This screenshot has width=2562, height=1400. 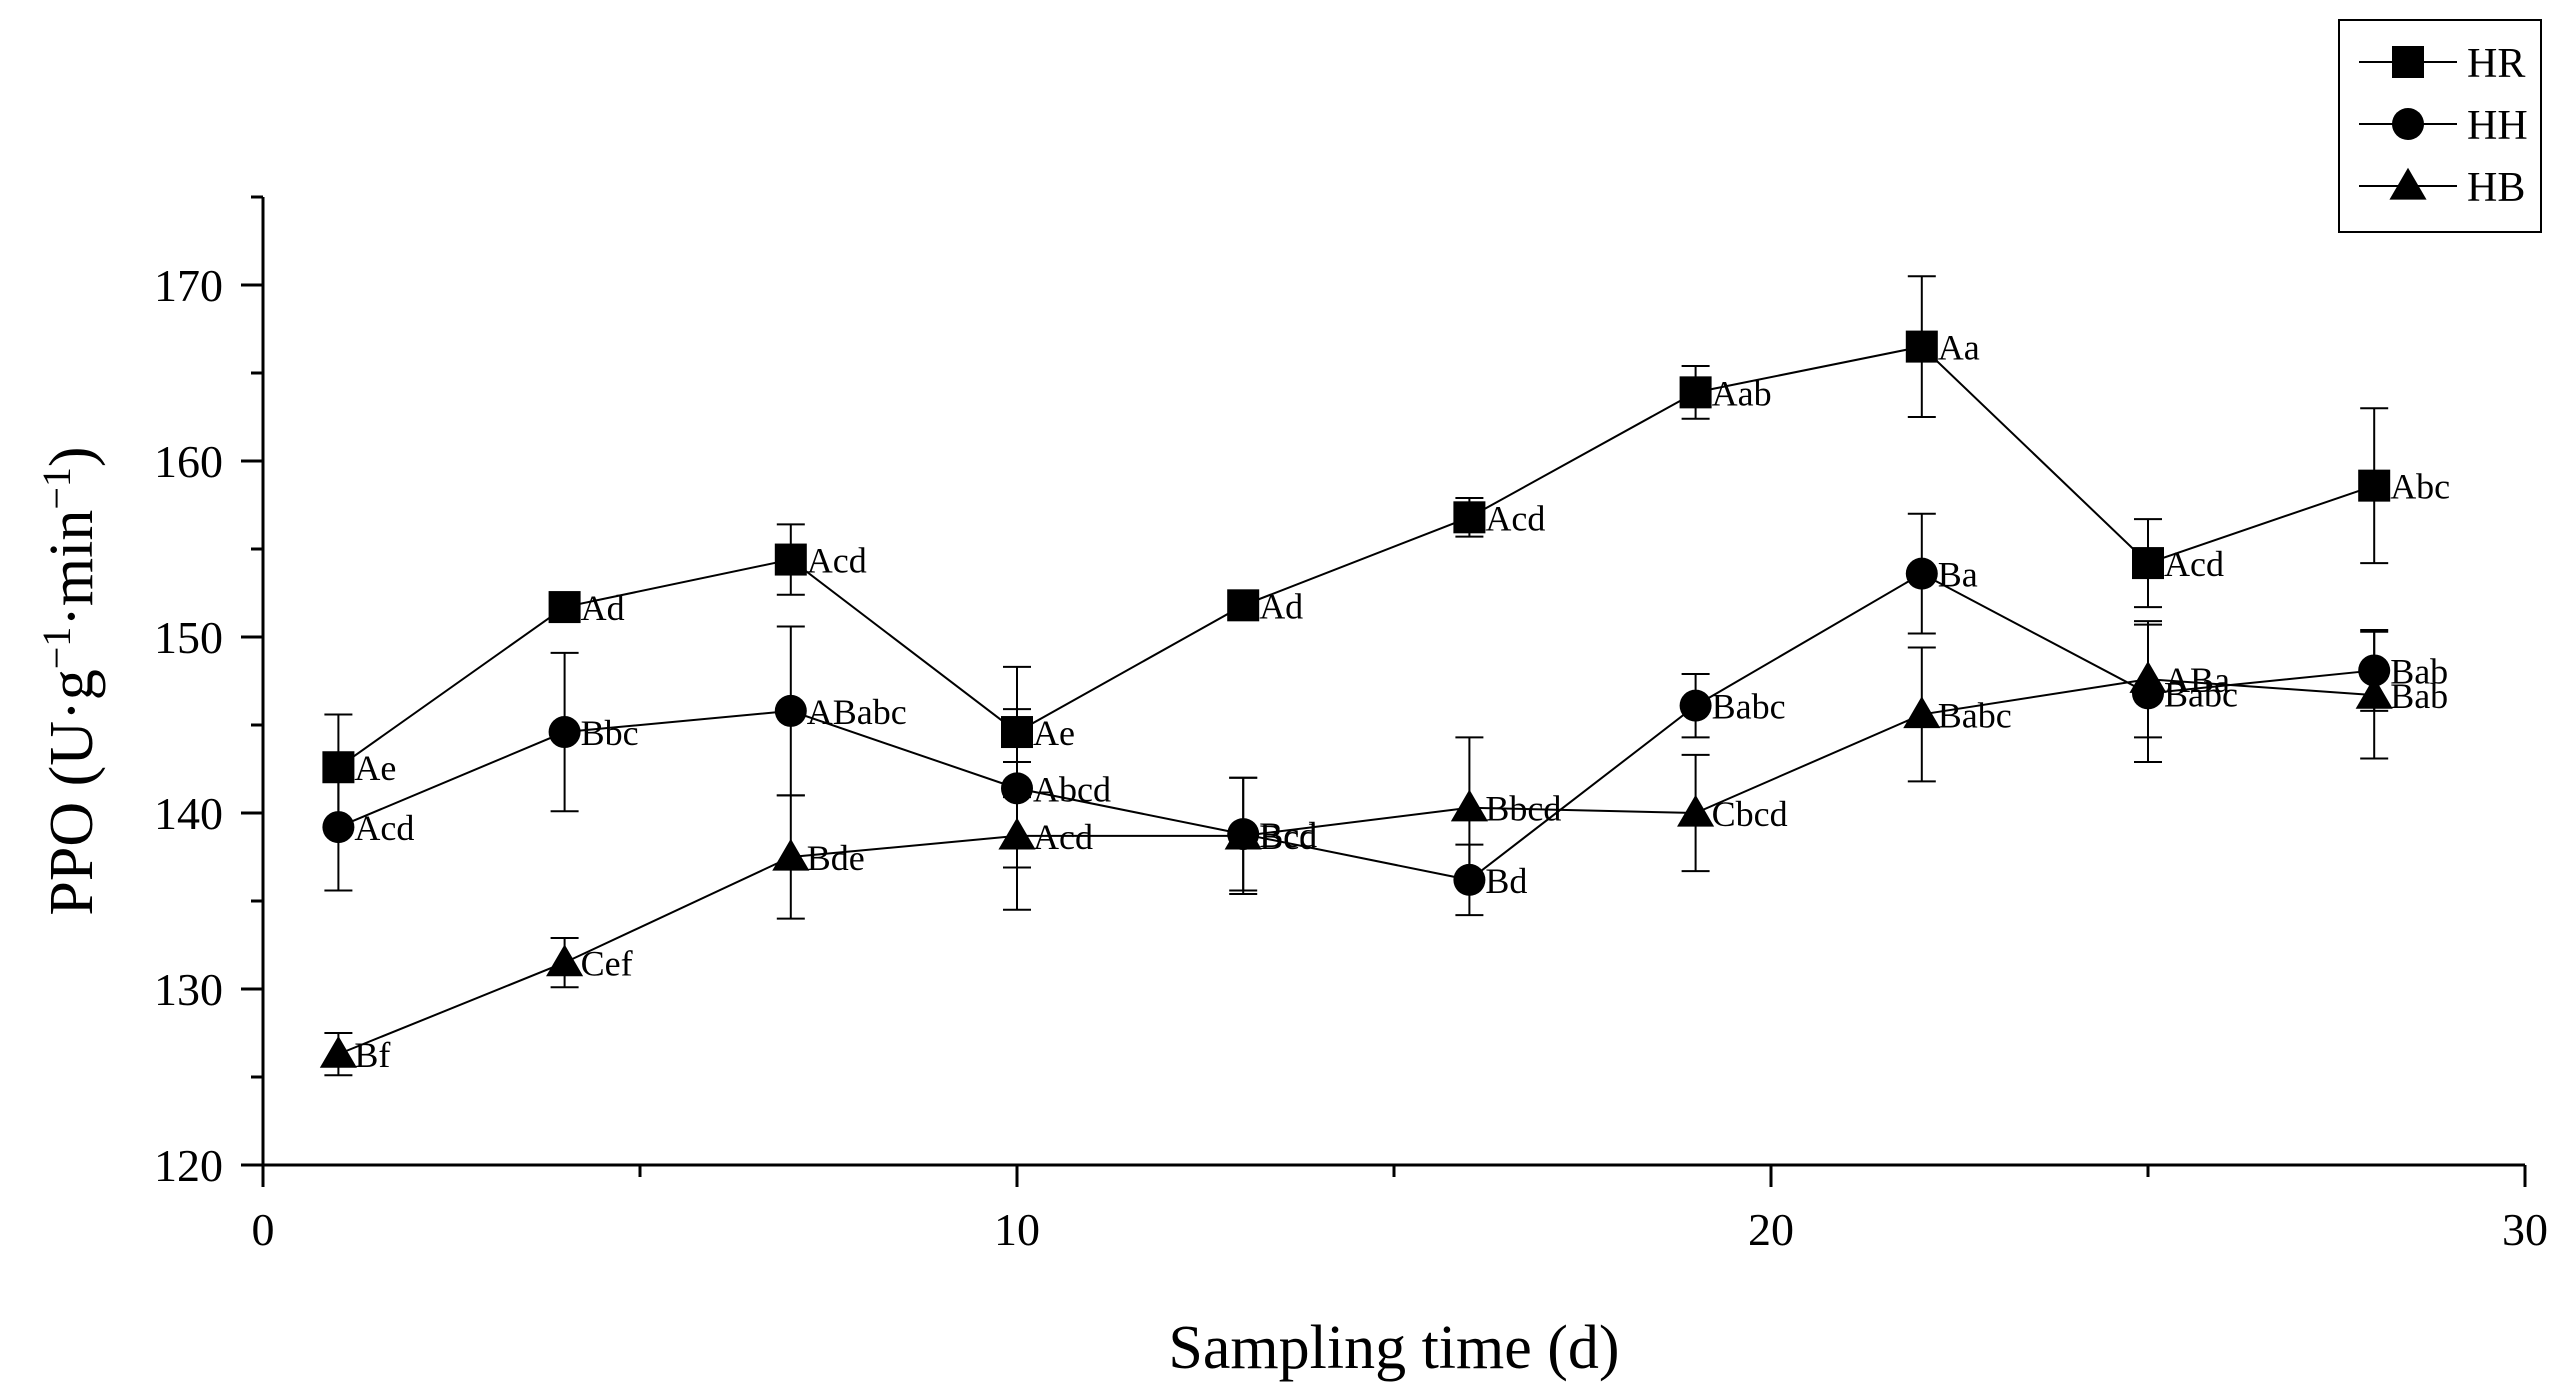 What do you see at coordinates (2197, 680) in the screenshot?
I see `hb-data-label: ABa` at bounding box center [2197, 680].